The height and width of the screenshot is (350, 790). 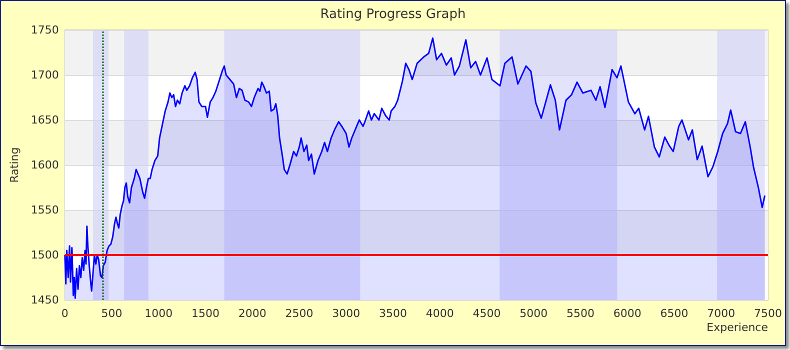 What do you see at coordinates (44, 210) in the screenshot?
I see `y-tick-label: 1550` at bounding box center [44, 210].